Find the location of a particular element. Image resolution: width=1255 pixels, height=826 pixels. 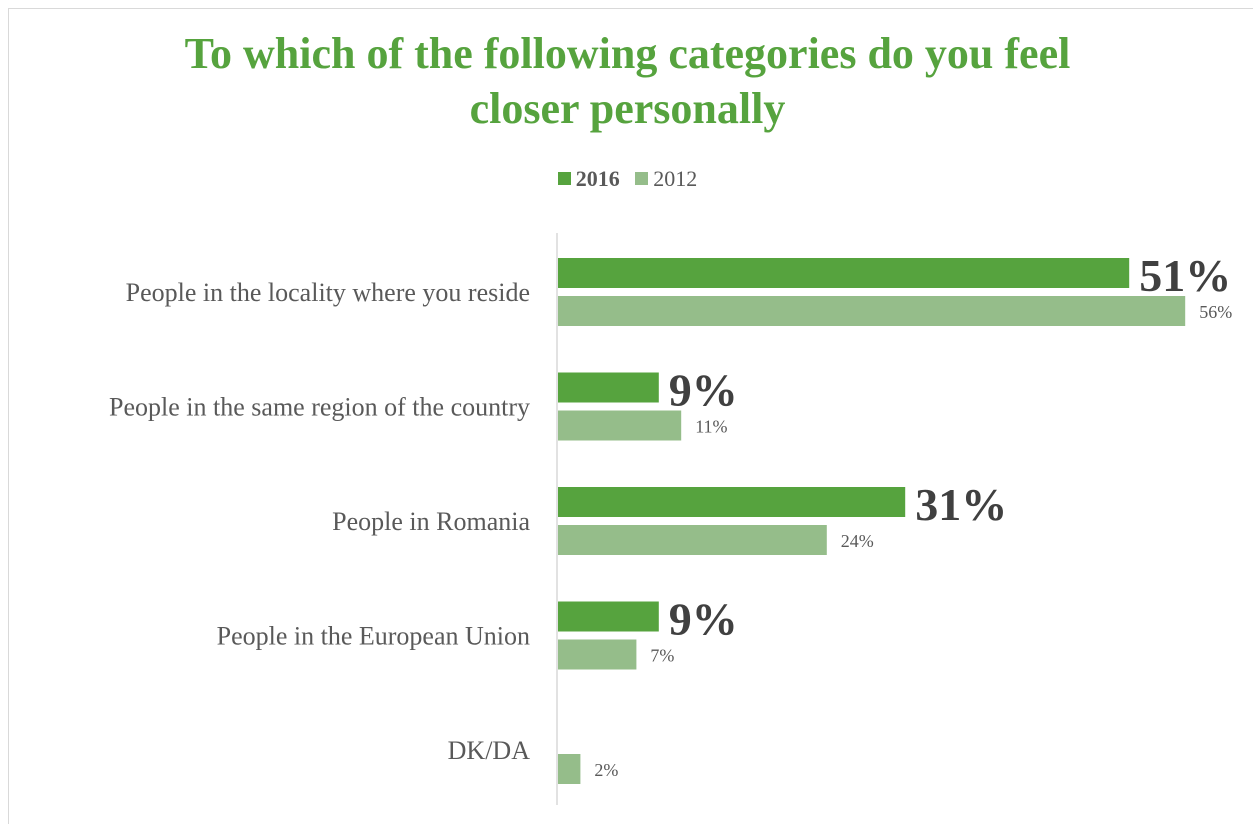

data-label-2016: 51% is located at coordinates (1185, 275).